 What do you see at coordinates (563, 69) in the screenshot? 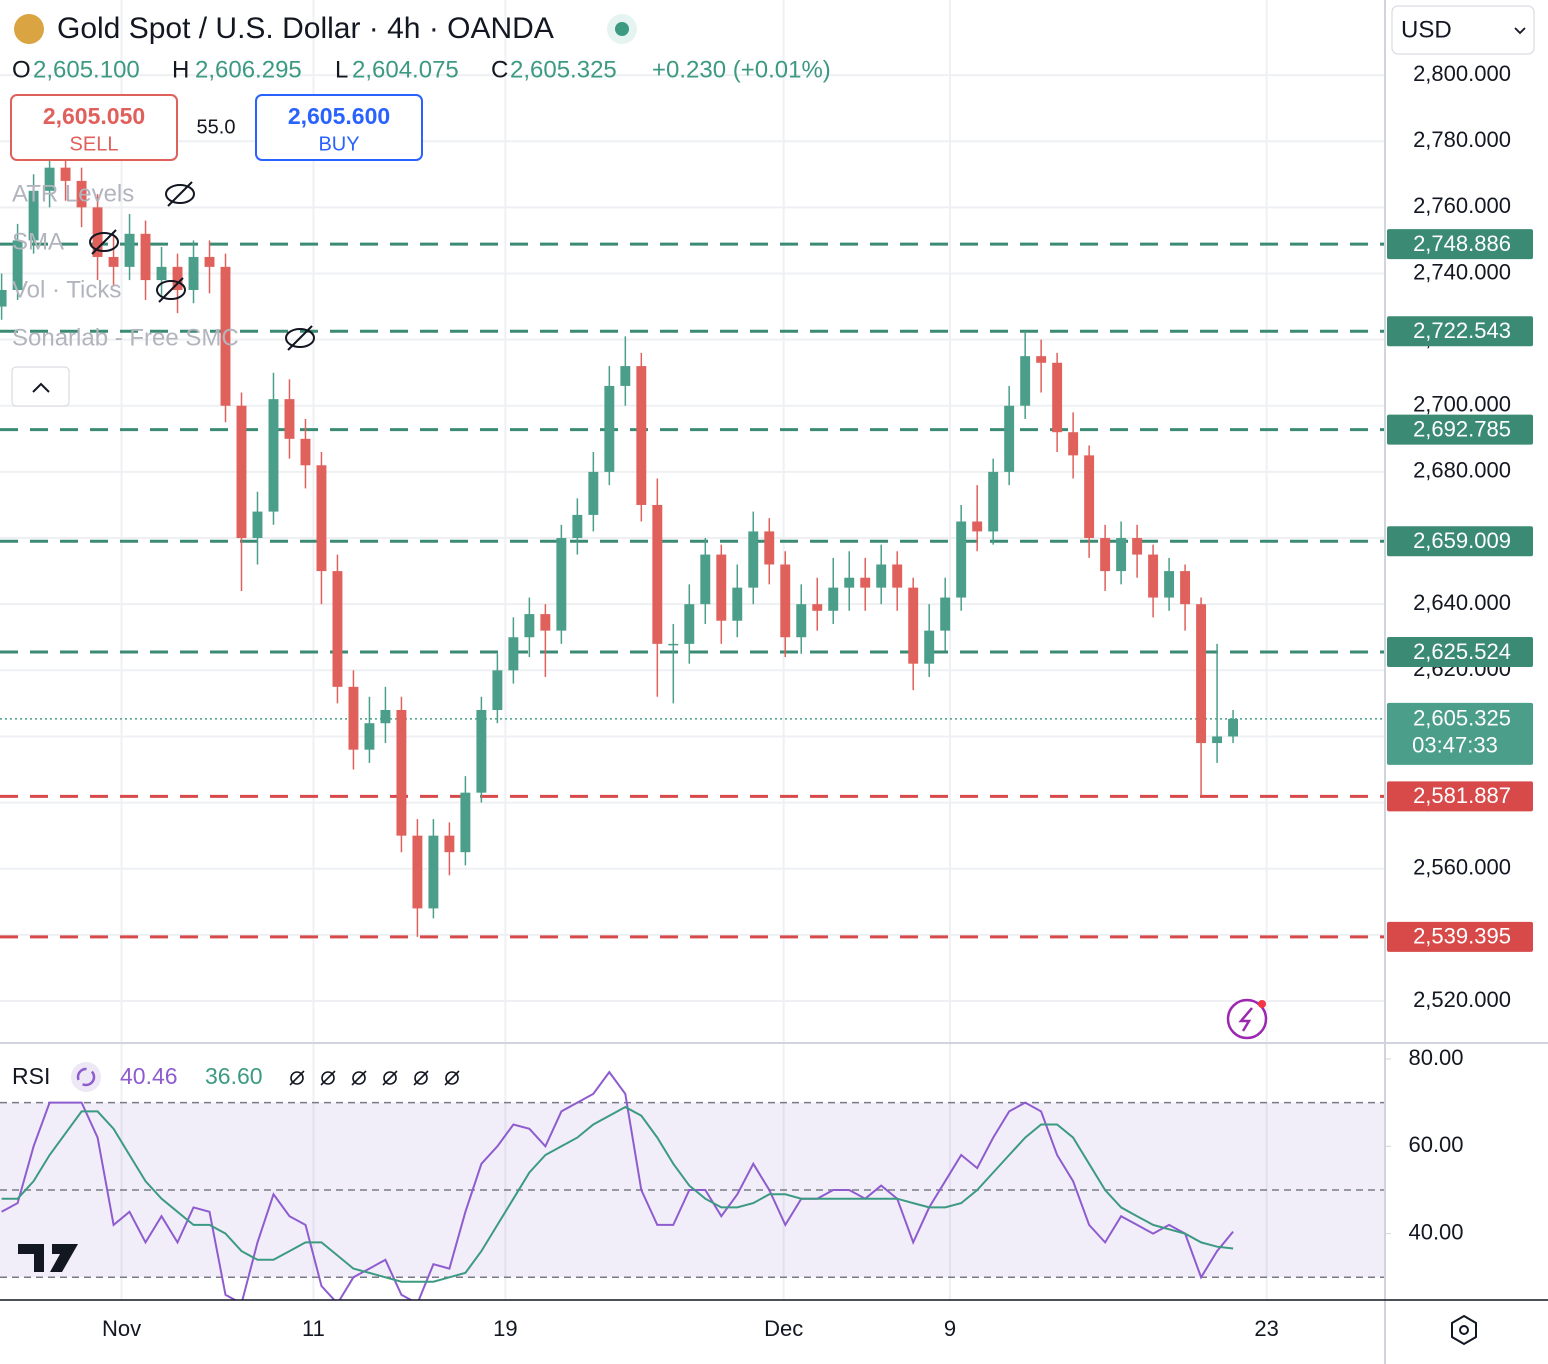
I see `ohlc-value: 2,605.325` at bounding box center [563, 69].